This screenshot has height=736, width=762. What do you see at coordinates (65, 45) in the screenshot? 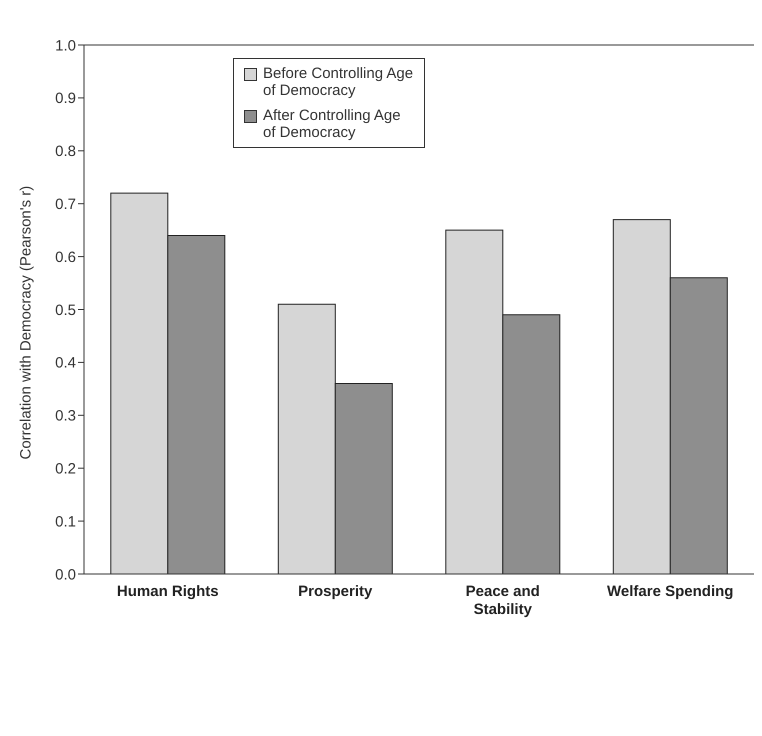
I see `y-tick-label: 1.0` at bounding box center [65, 45].